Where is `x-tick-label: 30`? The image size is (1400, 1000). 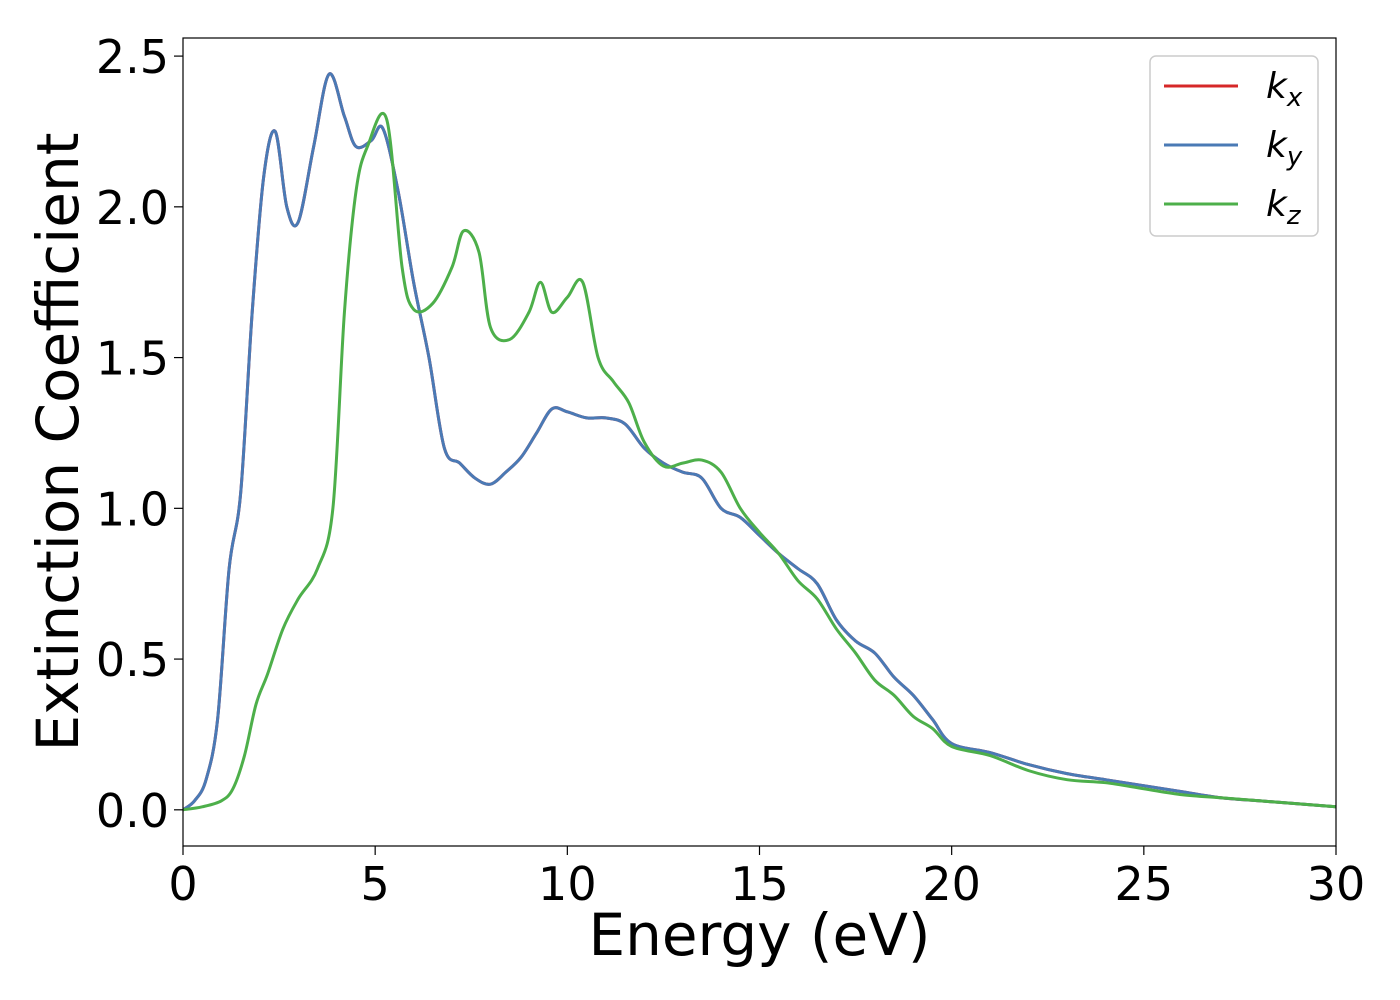
x-tick-label: 30 is located at coordinates (1336, 884).